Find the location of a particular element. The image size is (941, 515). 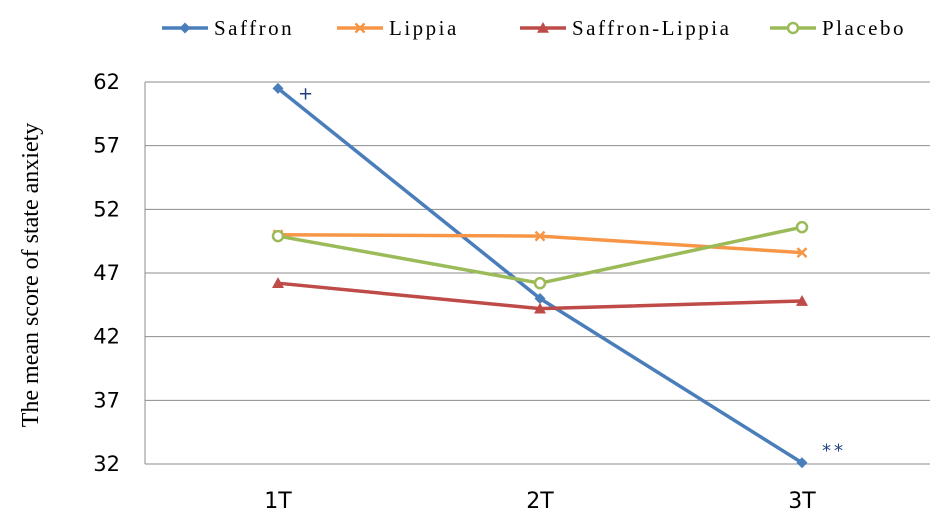

y-tick-label: 57 is located at coordinates (106, 146).